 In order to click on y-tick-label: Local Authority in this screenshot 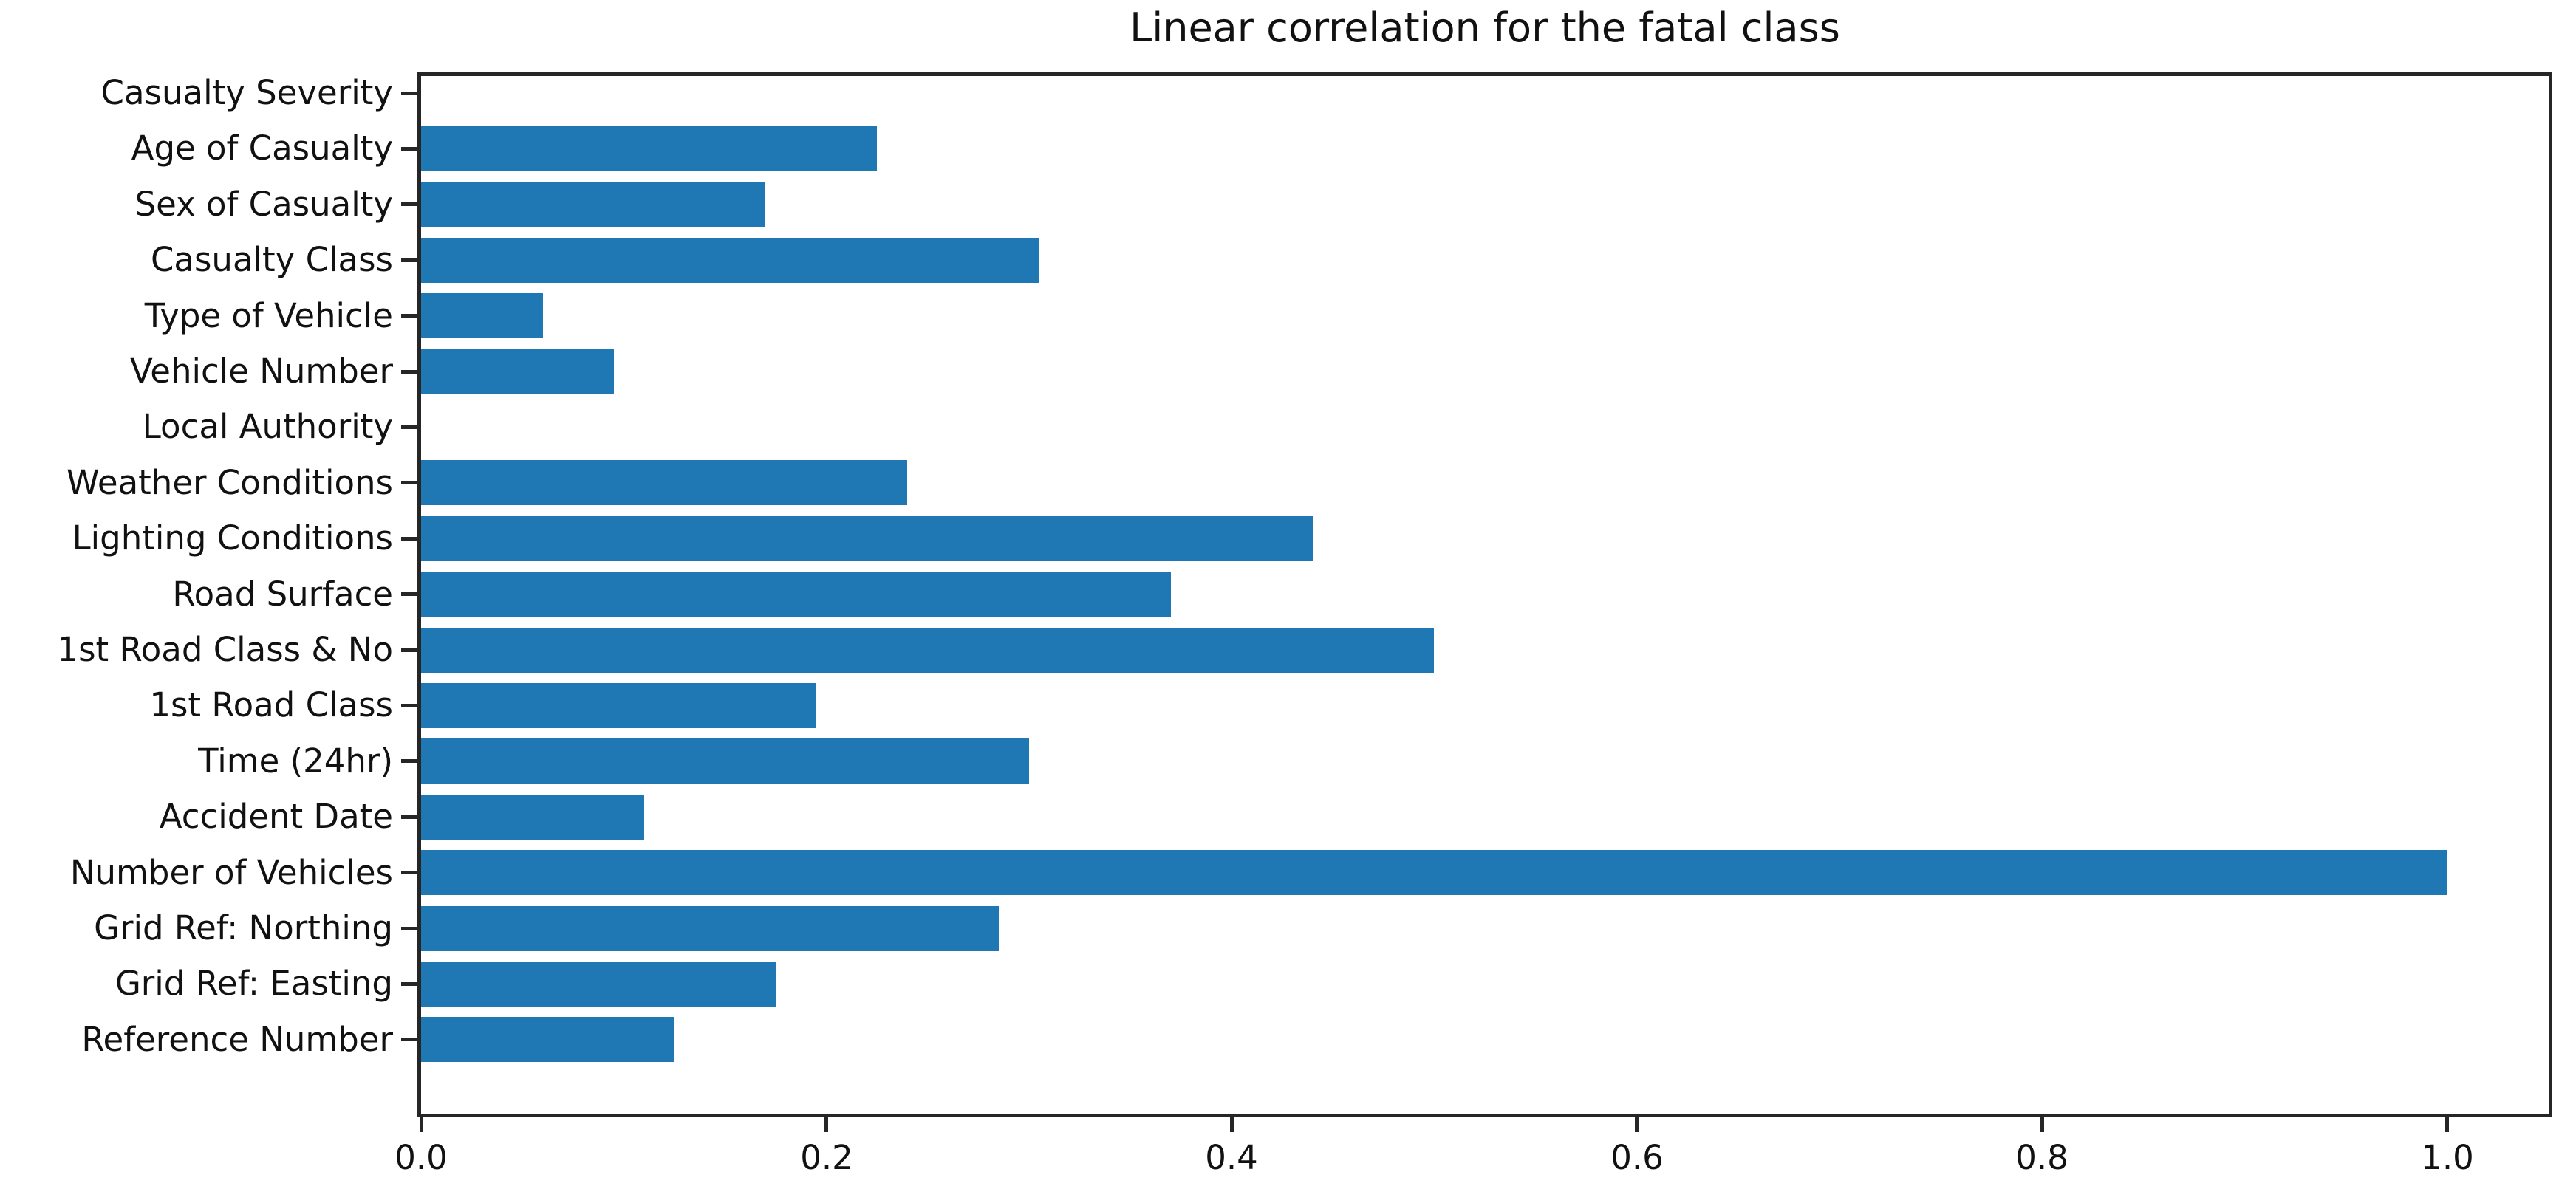, I will do `click(267, 426)`.